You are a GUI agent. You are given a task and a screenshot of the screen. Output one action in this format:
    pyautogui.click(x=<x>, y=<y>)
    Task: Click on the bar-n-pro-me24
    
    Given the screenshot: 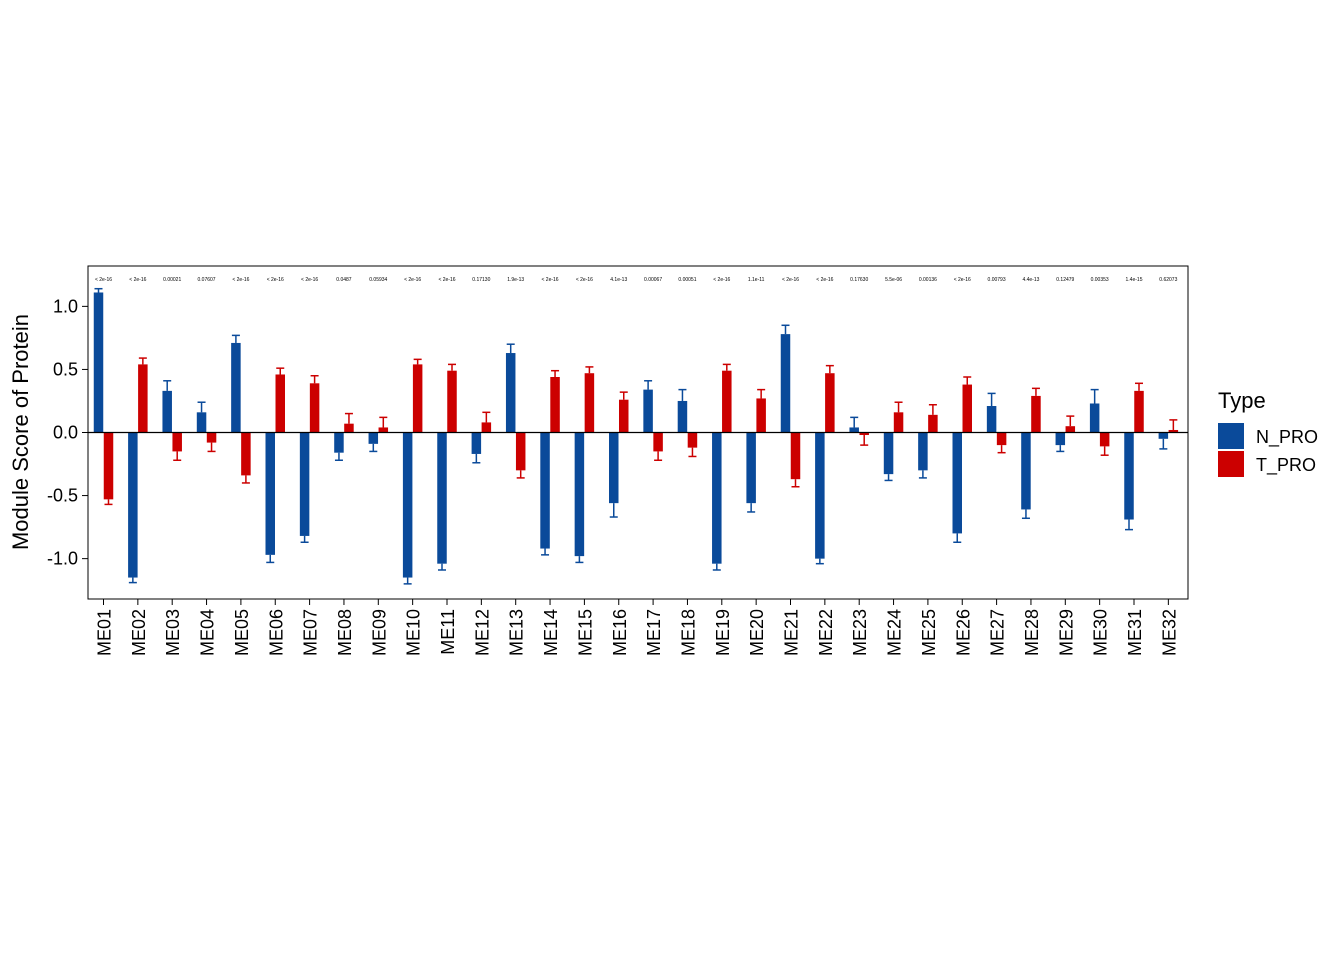 What is the action you would take?
    pyautogui.click(x=888, y=453)
    